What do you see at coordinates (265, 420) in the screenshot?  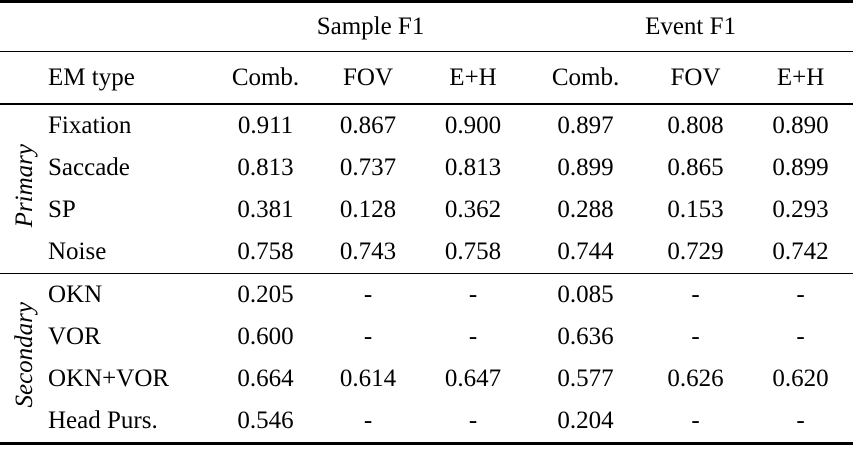 I see `value-cell: 0.546` at bounding box center [265, 420].